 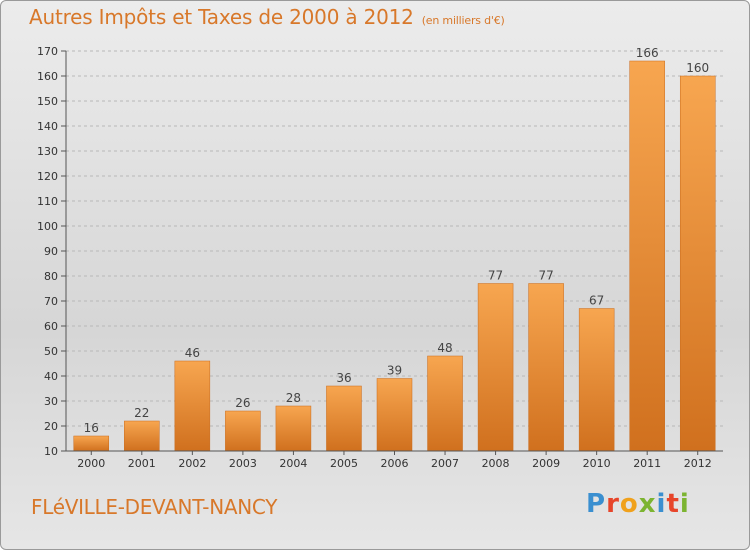 What do you see at coordinates (496, 463) in the screenshot?
I see `x-tick-label: 2008` at bounding box center [496, 463].